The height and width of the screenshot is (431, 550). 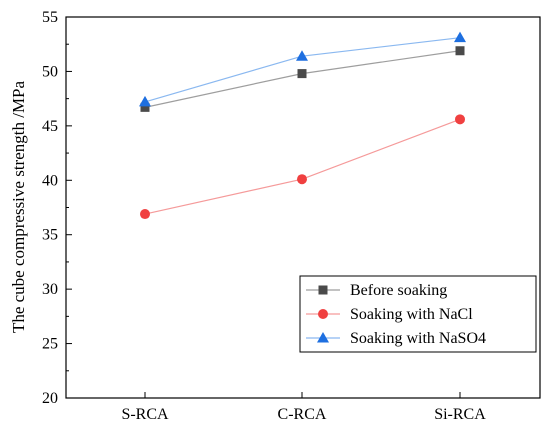 I want to click on y-tick-label: 45, so click(x=50, y=126).